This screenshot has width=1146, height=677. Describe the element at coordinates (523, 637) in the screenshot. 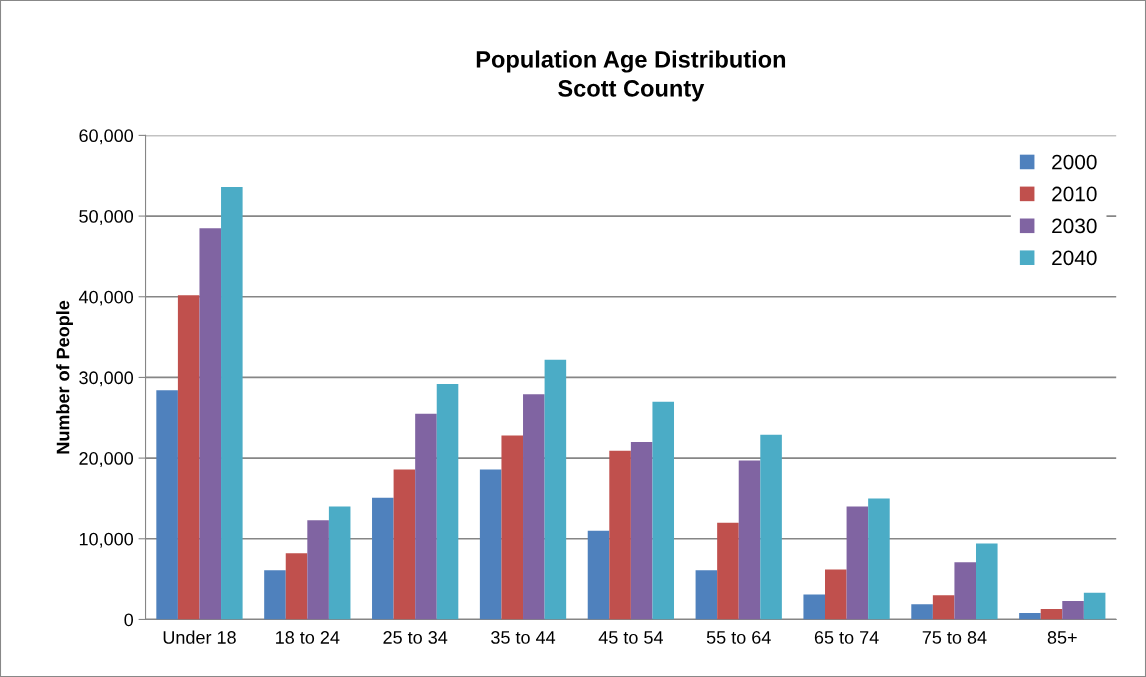

I see `x-tick-label: 35 to 44` at that location.